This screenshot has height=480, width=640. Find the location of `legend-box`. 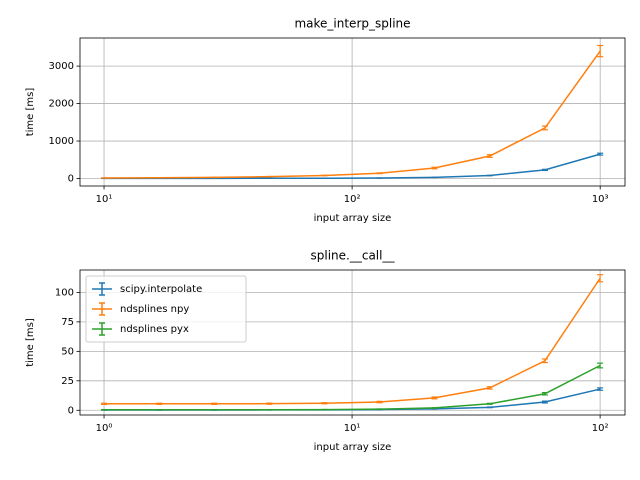

legend-box is located at coordinates (166, 309).